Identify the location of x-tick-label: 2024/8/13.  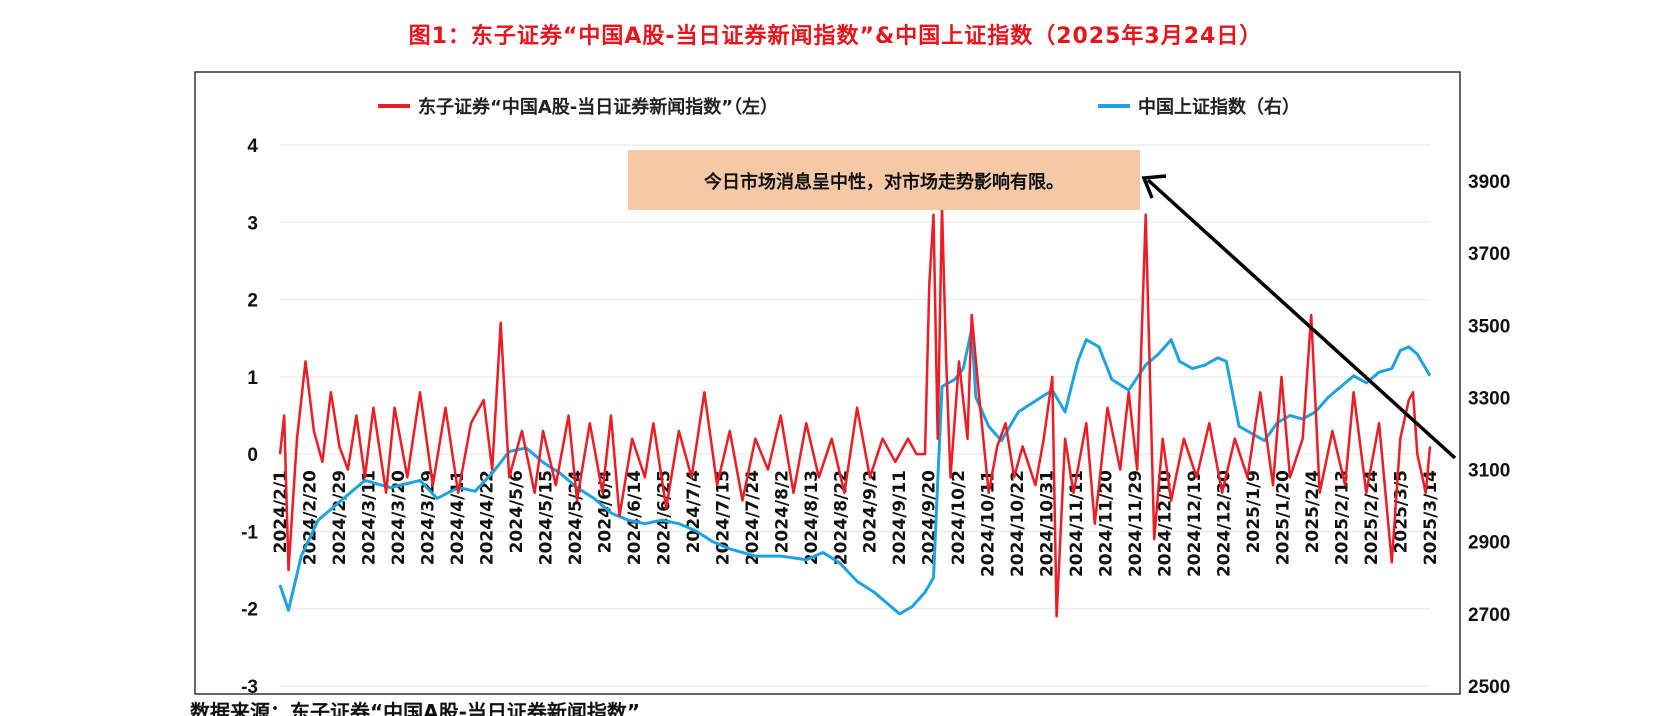
(812, 517).